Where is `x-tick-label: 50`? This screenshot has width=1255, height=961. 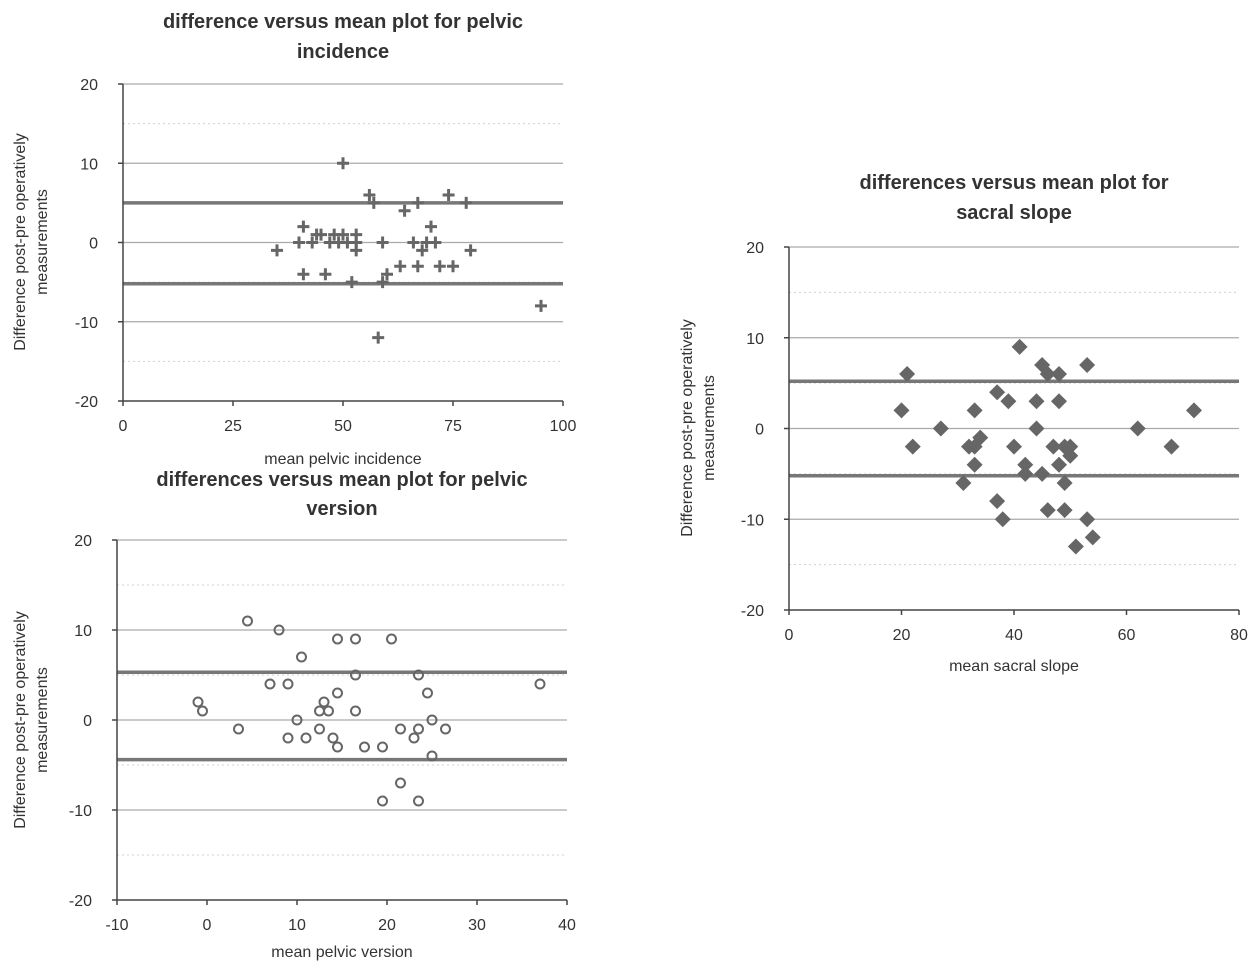 x-tick-label: 50 is located at coordinates (343, 426).